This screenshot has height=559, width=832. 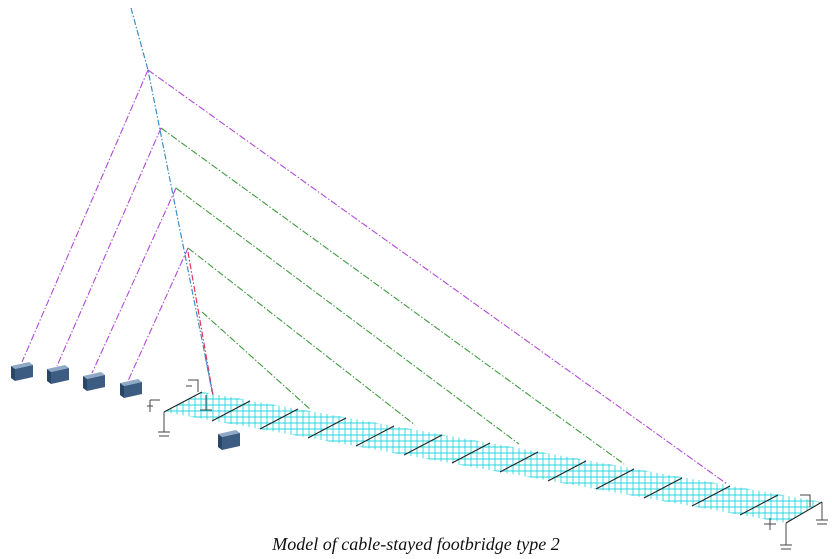 I want to click on pylon-mast, so click(x=172, y=201).